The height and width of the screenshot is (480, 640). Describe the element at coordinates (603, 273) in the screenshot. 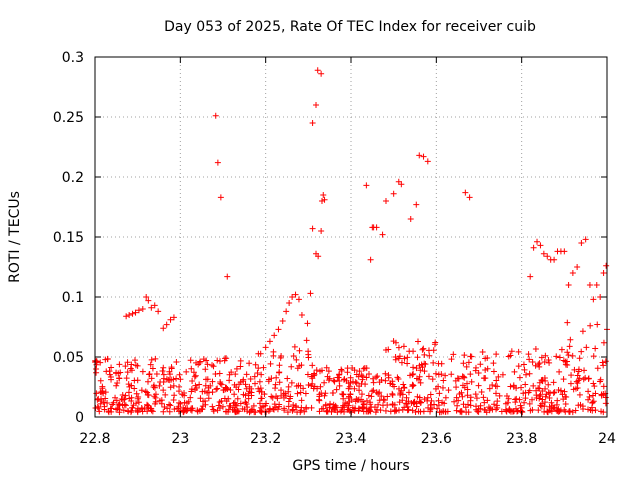

I see `series-point-late-arc` at that location.